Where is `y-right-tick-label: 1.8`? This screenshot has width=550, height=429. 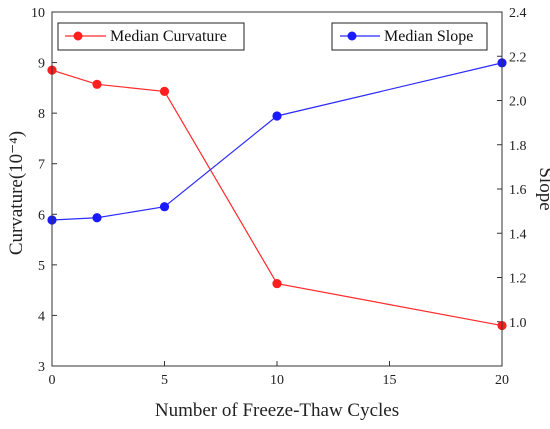 y-right-tick-label: 1.8 is located at coordinates (518, 146).